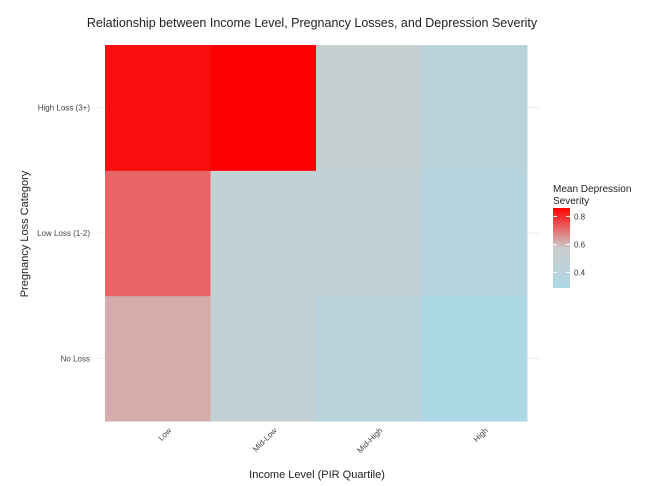 This screenshot has height=486, width=660. What do you see at coordinates (592, 236) in the screenshot?
I see `color-legend: Mean Depression Severity 0.4 0.6 0.8` at bounding box center [592, 236].